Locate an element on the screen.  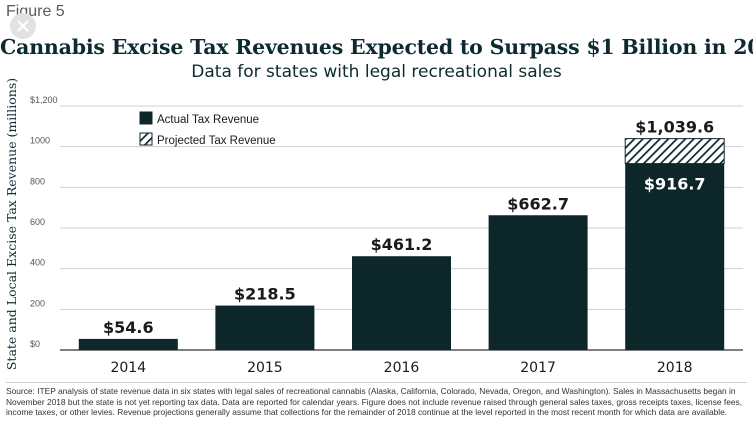
x-tick-label: 2018 is located at coordinates (675, 368).